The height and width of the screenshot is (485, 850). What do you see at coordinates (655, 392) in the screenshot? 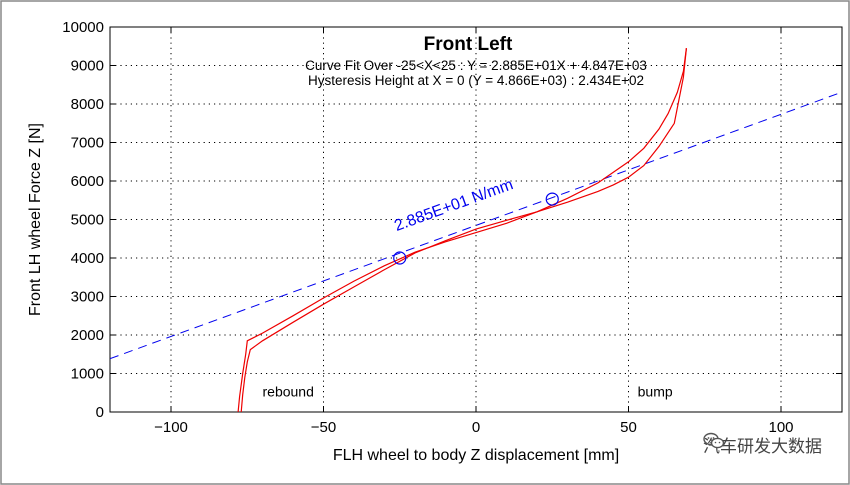
I see `annotation-bump: bump` at bounding box center [655, 392].